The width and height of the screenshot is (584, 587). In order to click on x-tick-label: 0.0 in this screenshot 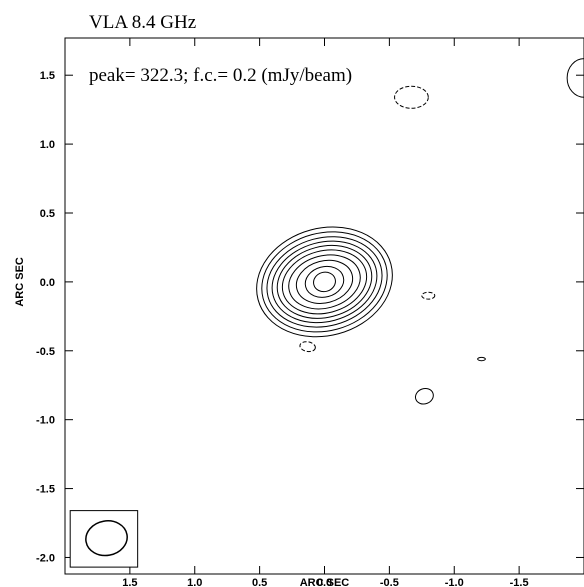, I will do `click(324, 582)`.